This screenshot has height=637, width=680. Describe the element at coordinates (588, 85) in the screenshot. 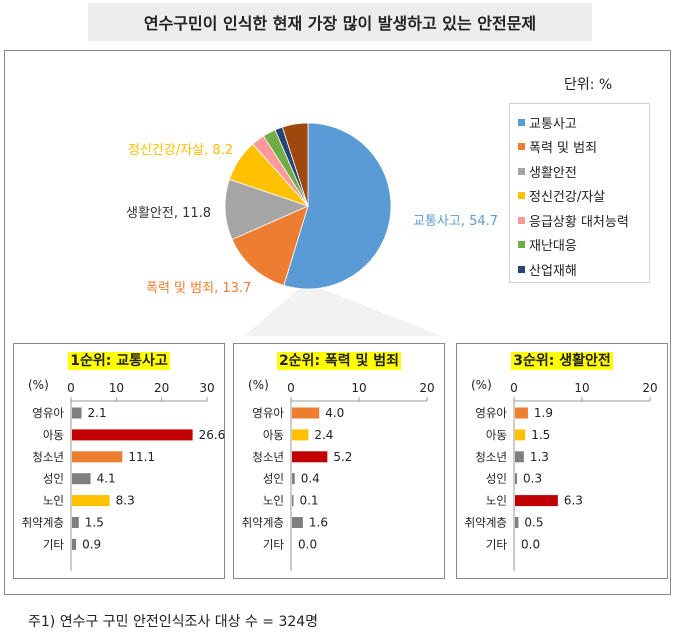

I see `unit-label: 단위: %` at that location.